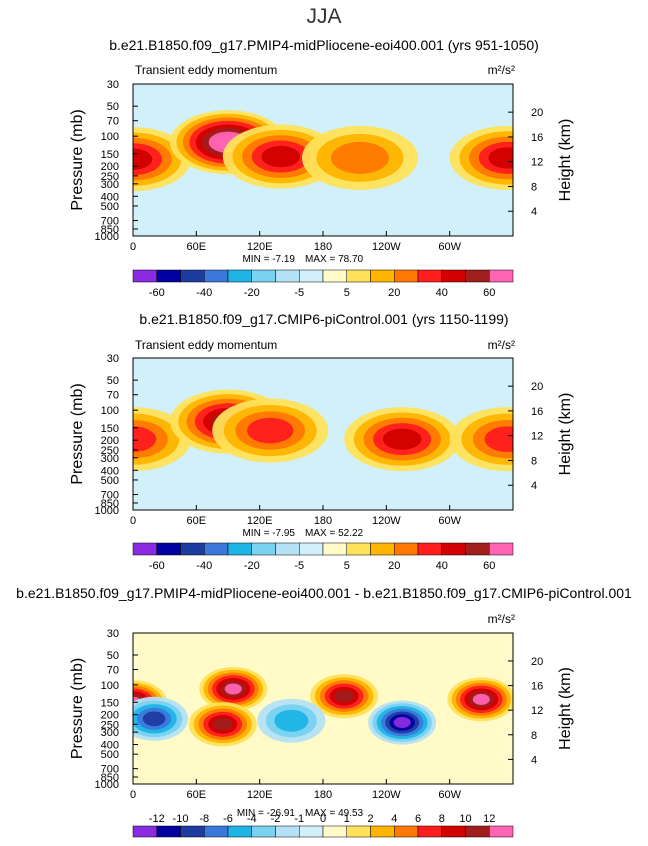  What do you see at coordinates (181, 819) in the screenshot?
I see `colorbar-label: -10` at bounding box center [181, 819].